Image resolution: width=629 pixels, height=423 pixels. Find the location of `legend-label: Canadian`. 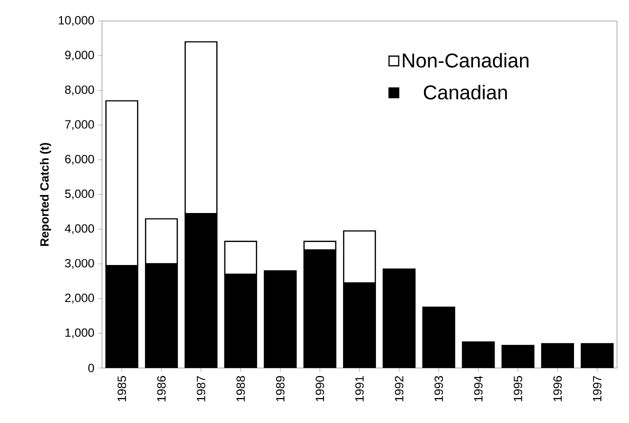

legend-label: Canadian is located at coordinates (465, 92).